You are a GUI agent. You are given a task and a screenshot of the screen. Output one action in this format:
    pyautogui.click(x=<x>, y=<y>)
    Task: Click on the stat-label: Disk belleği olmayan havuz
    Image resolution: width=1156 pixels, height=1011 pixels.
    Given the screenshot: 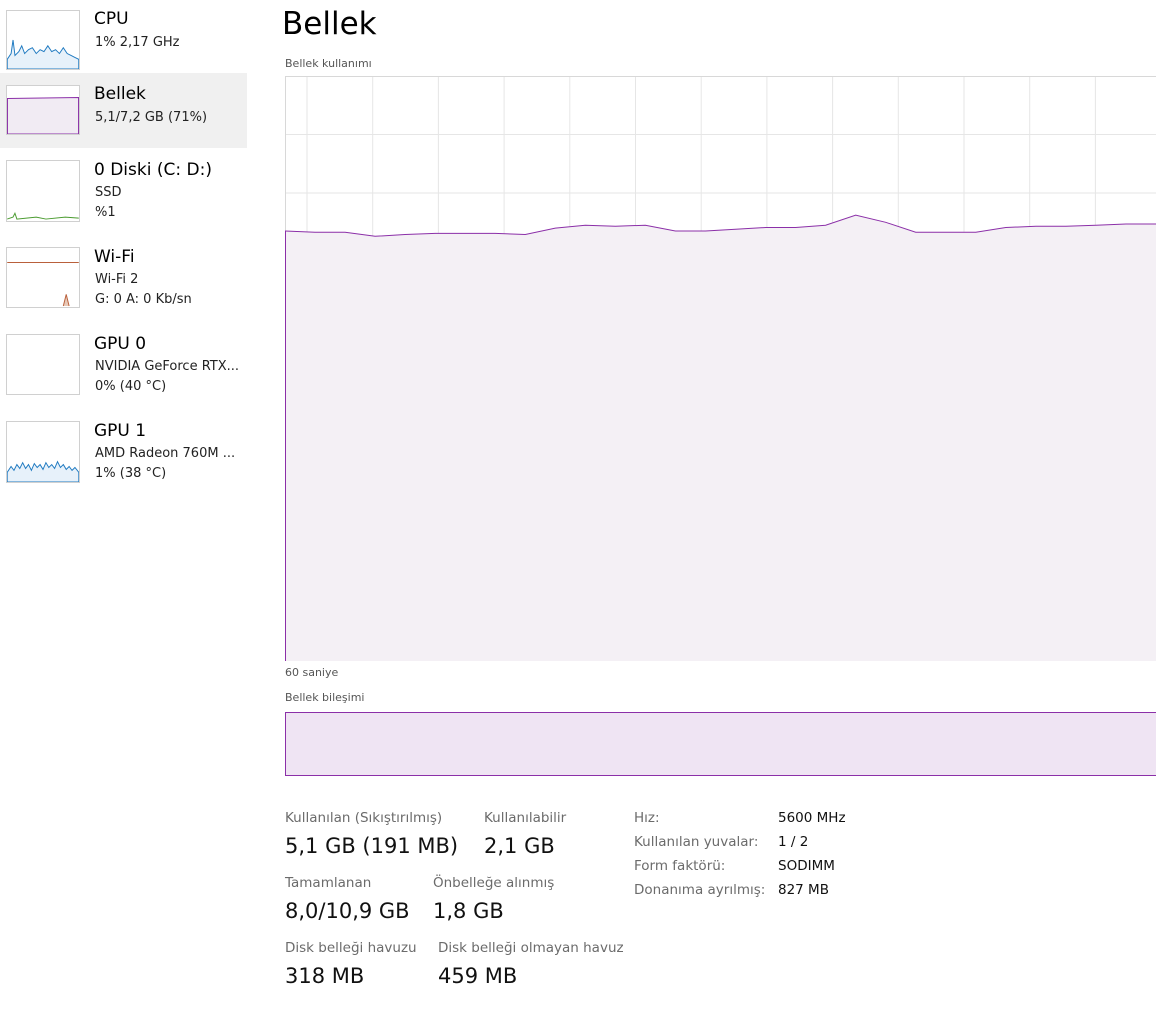 What is the action you would take?
    pyautogui.click(x=531, y=948)
    